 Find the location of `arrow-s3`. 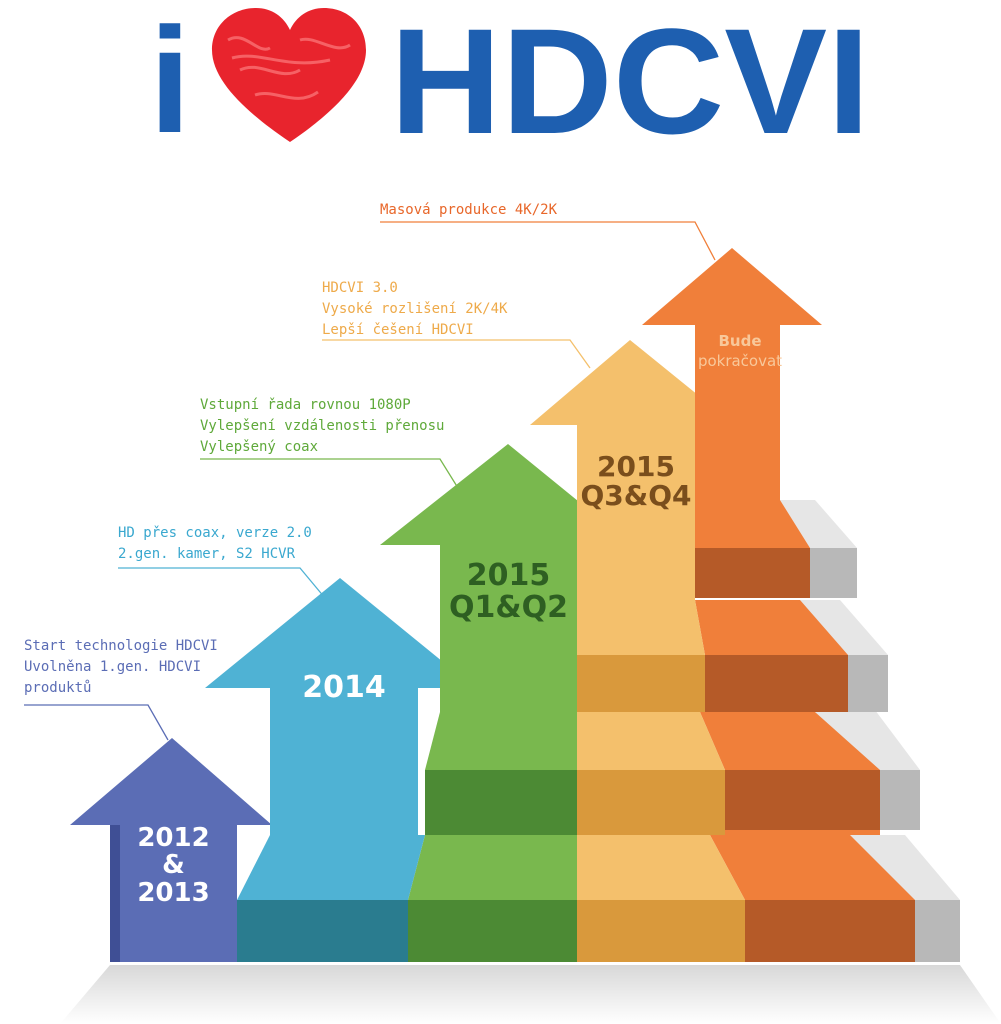

arrow-s3 is located at coordinates (506, 578).